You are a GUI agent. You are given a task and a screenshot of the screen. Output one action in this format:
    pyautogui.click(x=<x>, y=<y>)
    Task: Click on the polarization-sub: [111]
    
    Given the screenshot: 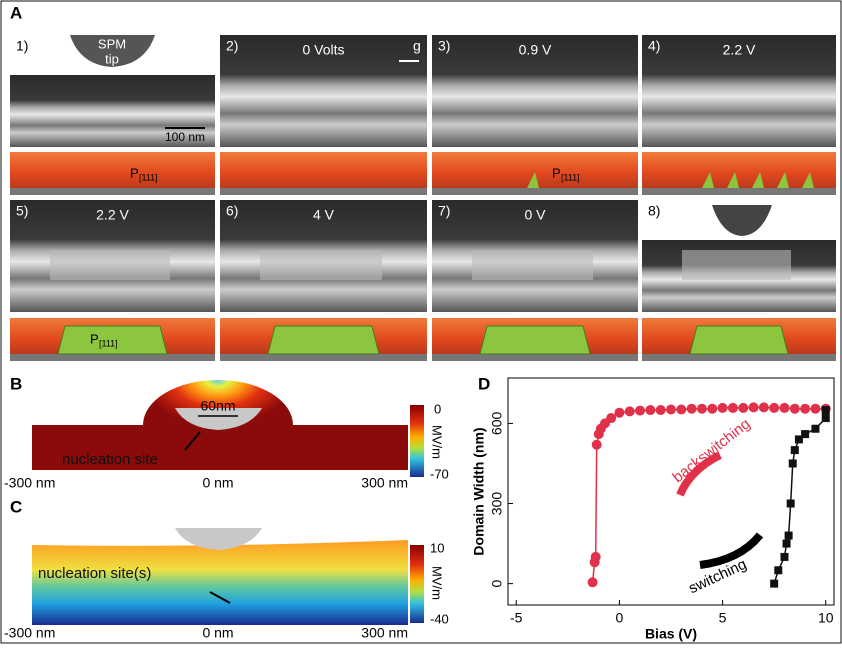 What is the action you would take?
    pyautogui.click(x=108, y=343)
    